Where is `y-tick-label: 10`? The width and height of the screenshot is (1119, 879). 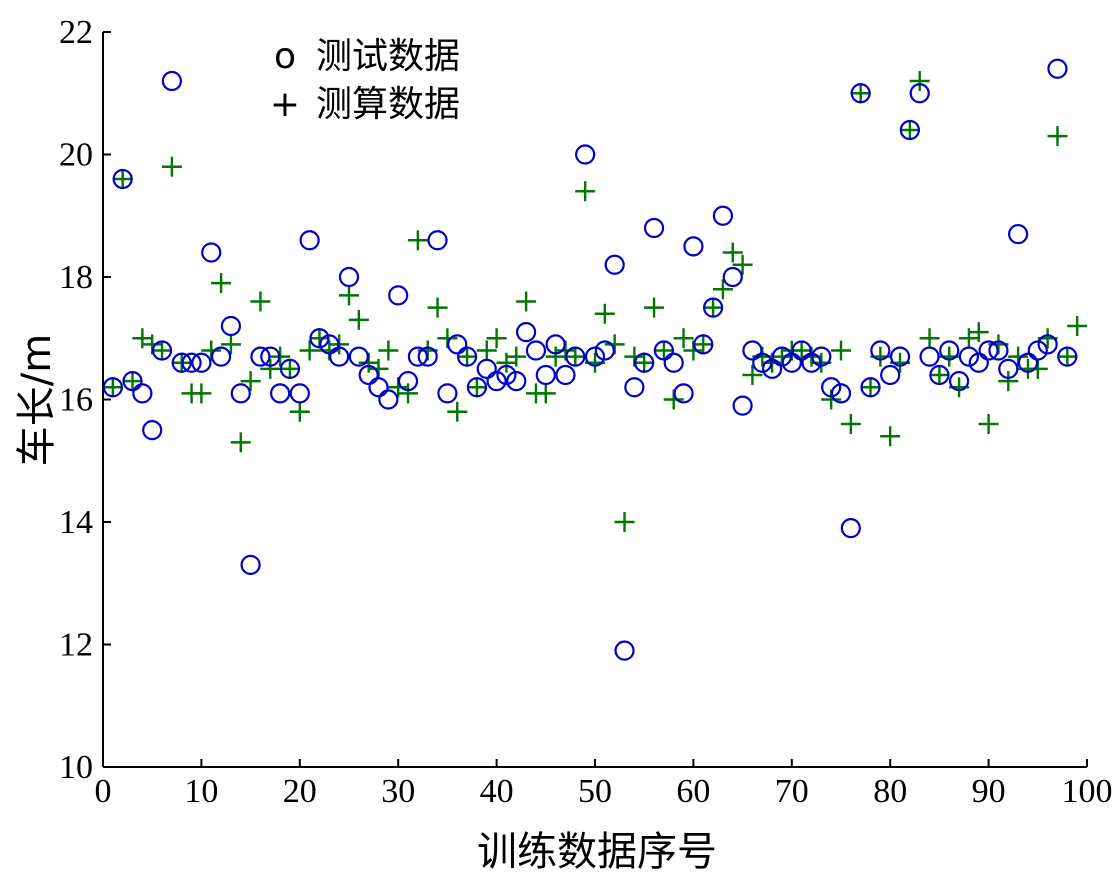 y-tick-label: 10 is located at coordinates (76, 767).